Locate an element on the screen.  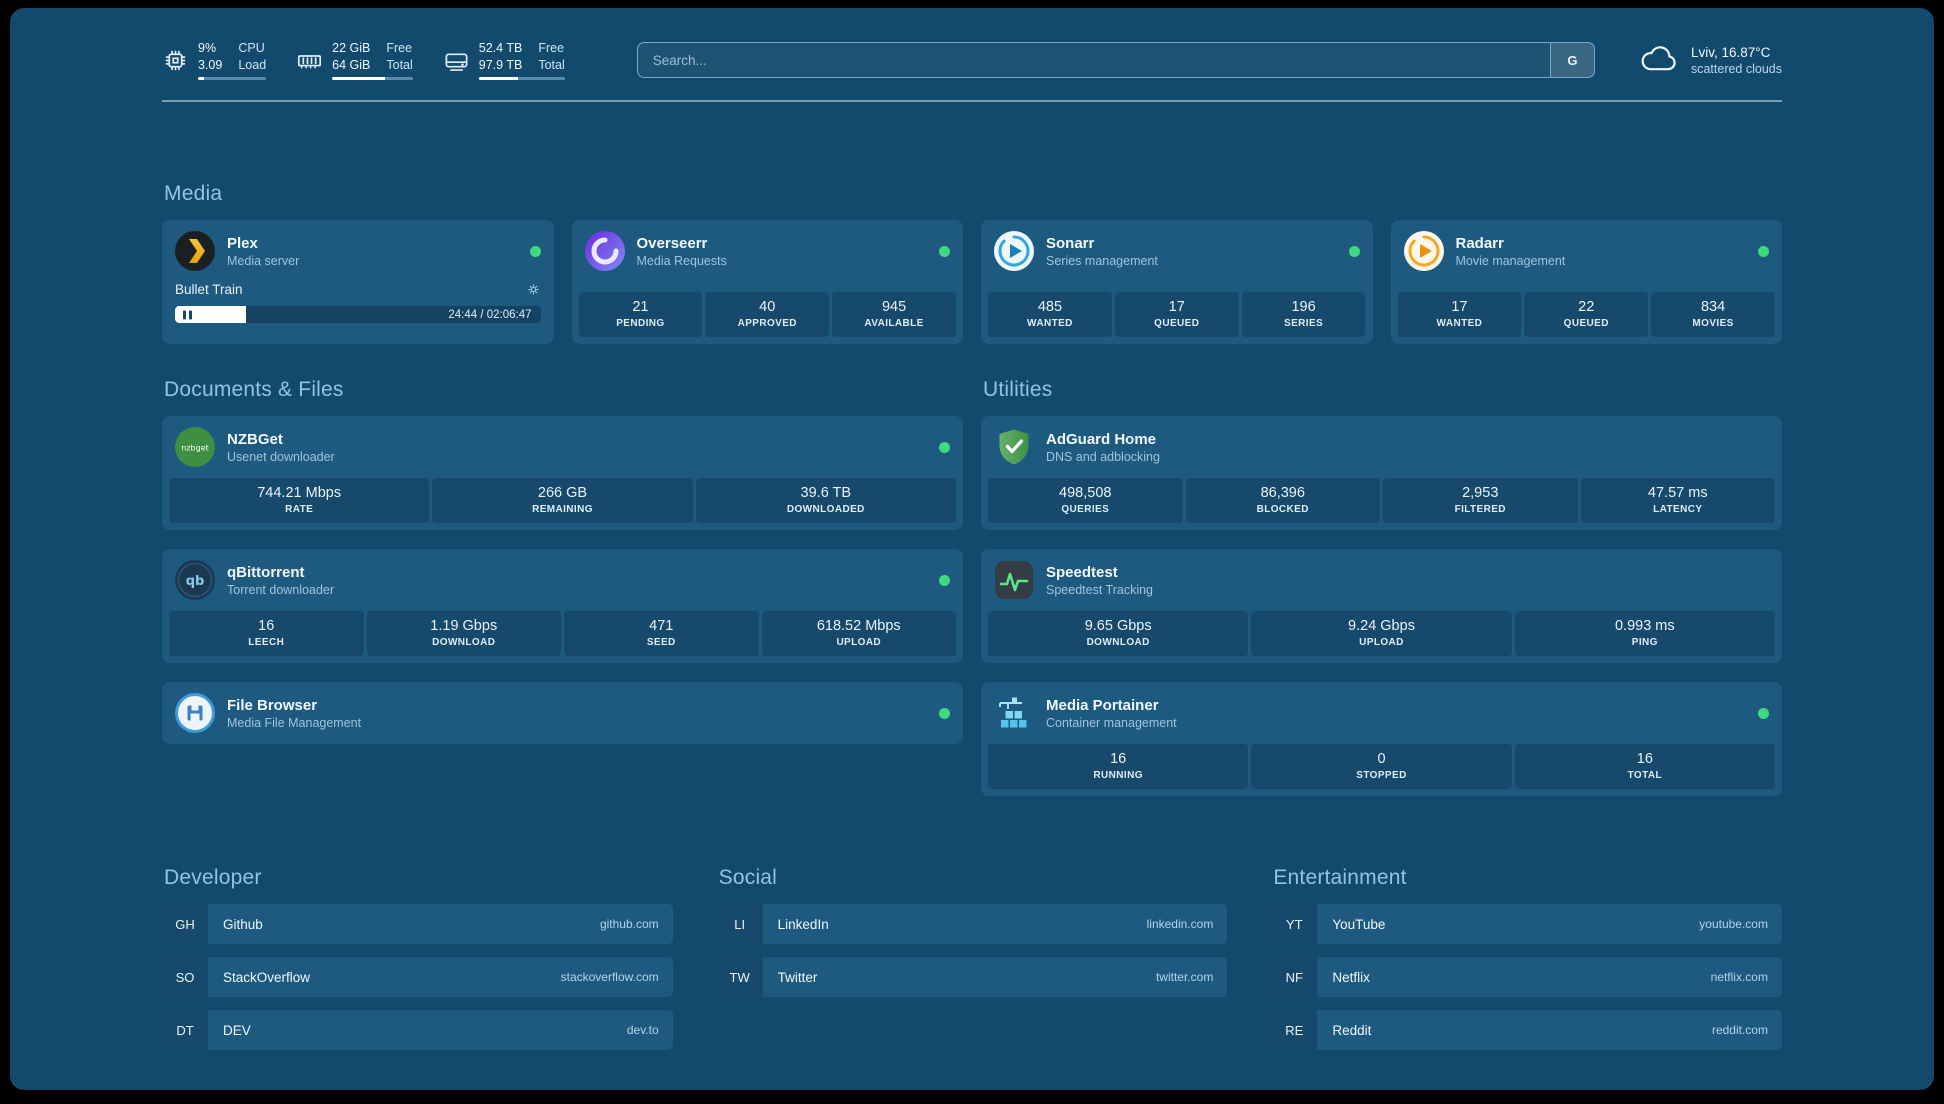
service-link-qbittorrent: qb qBittorrent Torrent downloader is located at coordinates (562, 580).